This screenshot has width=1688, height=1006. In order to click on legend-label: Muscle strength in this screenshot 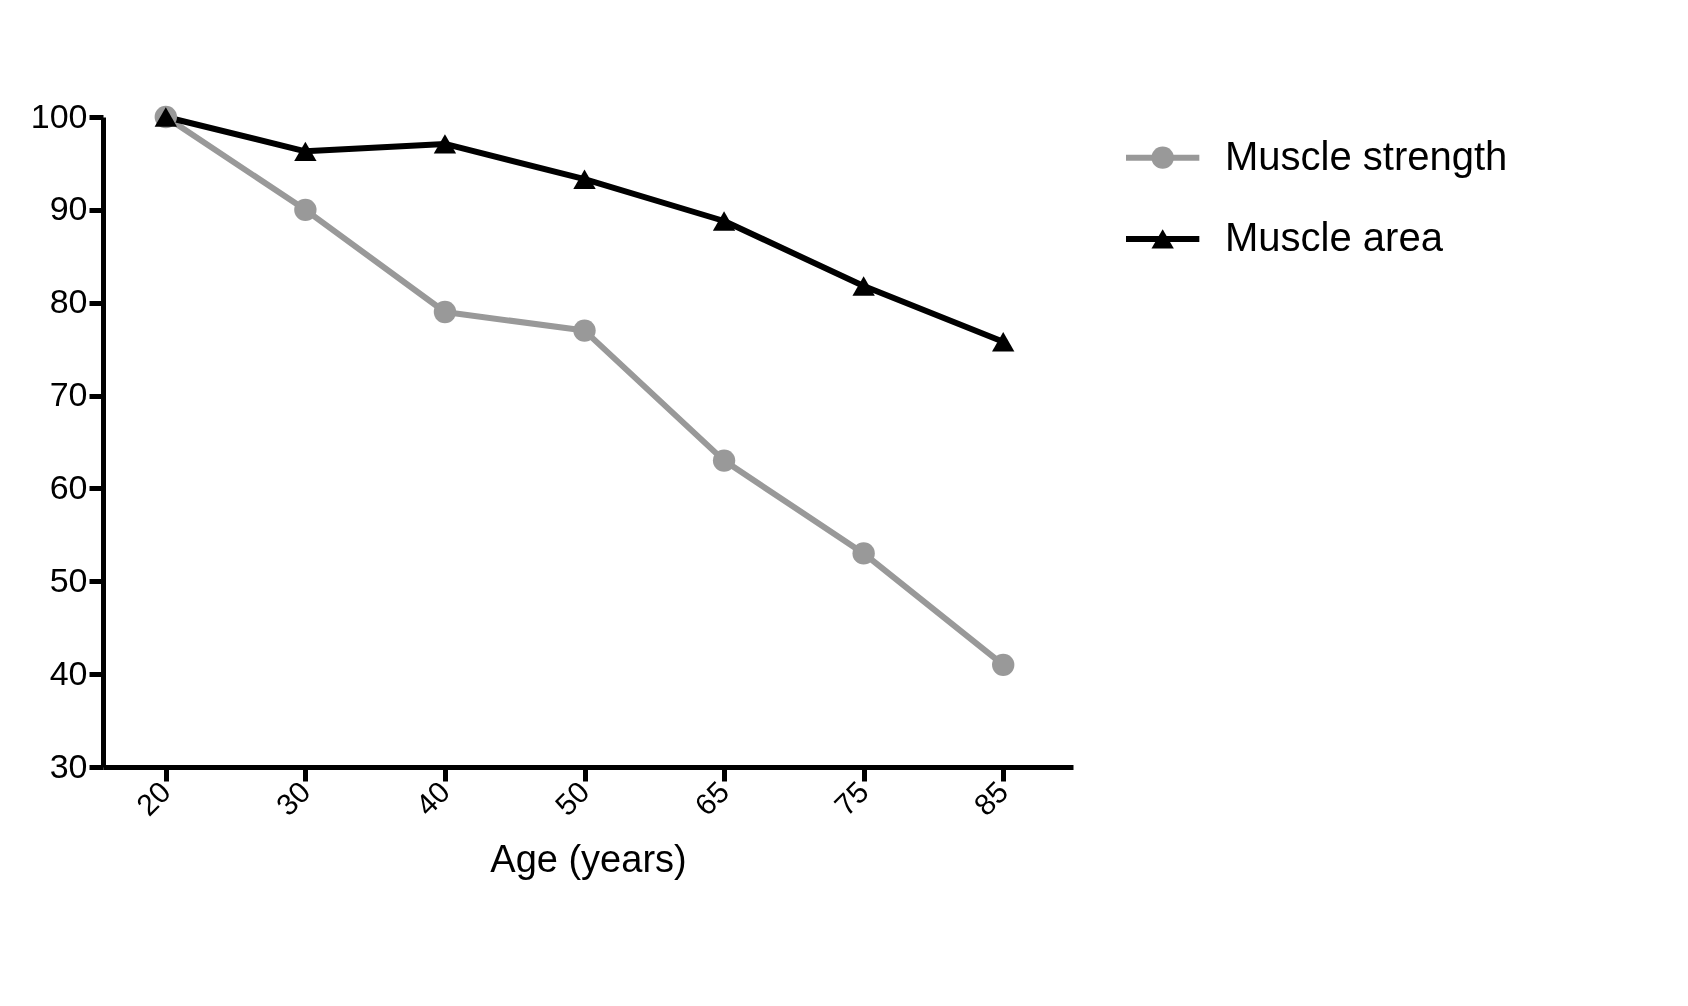, I will do `click(1366, 155)`.